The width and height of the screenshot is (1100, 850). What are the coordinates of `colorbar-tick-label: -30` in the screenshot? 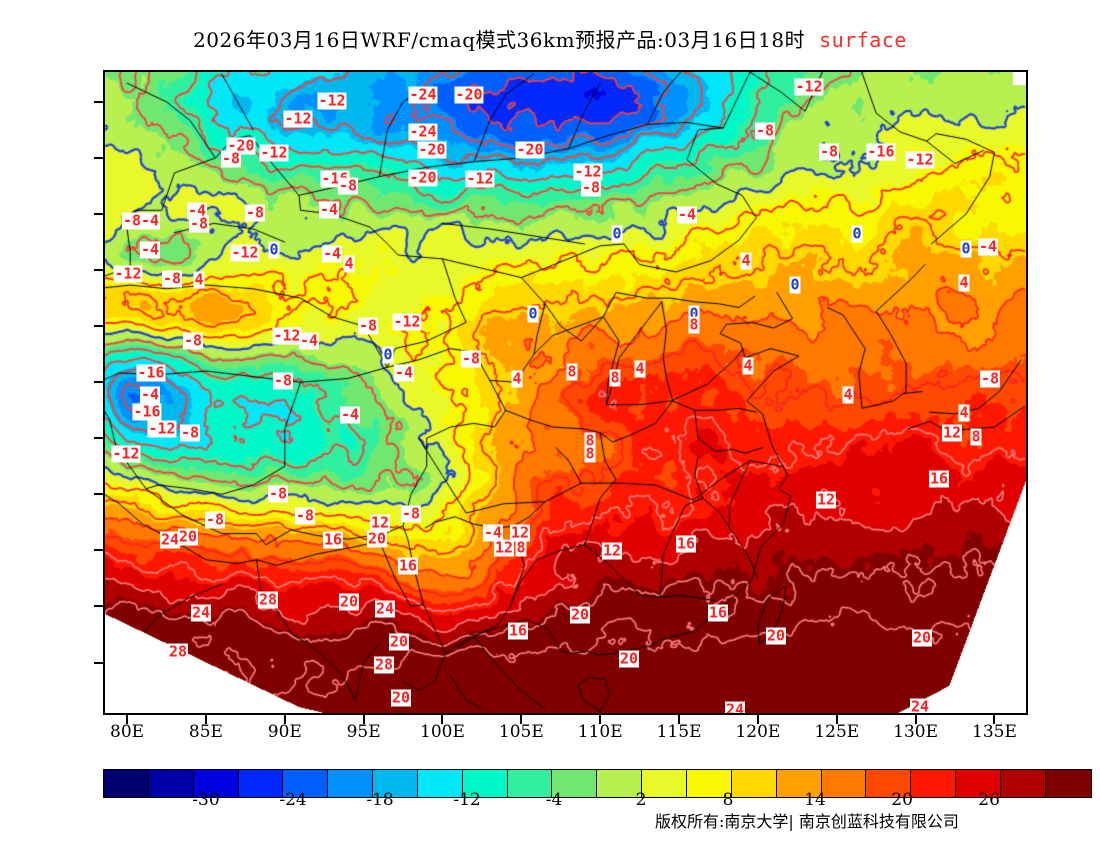 It's located at (206, 800).